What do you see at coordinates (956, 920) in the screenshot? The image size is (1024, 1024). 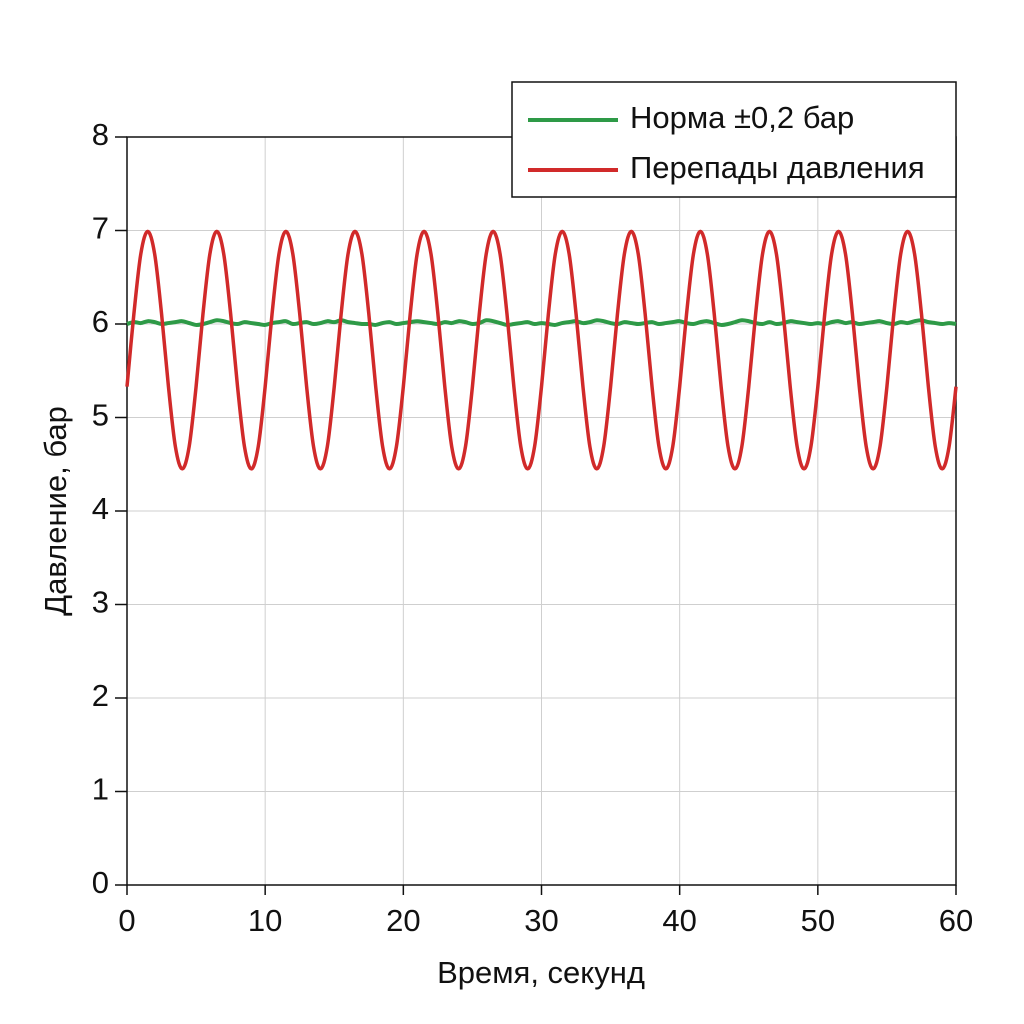 I see `x-tick-label: 60` at bounding box center [956, 920].